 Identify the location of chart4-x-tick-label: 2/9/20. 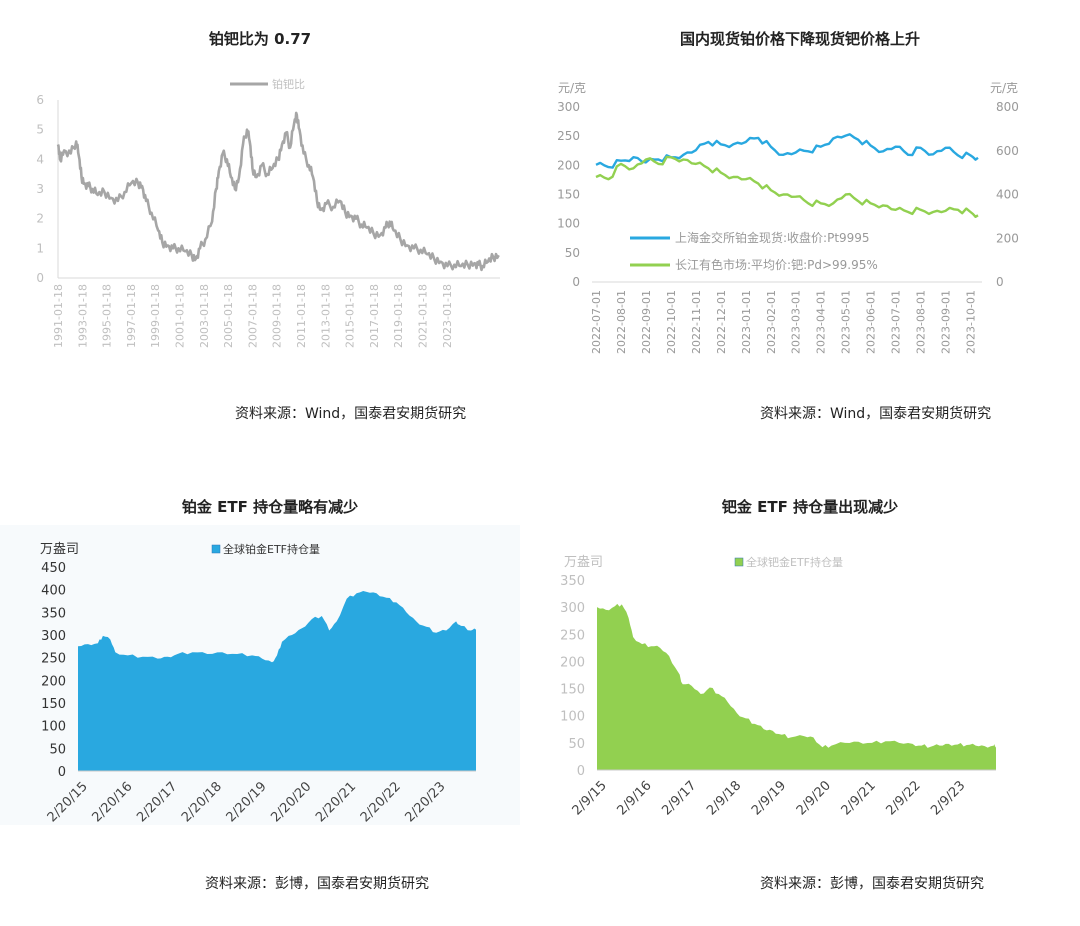
(814, 798).